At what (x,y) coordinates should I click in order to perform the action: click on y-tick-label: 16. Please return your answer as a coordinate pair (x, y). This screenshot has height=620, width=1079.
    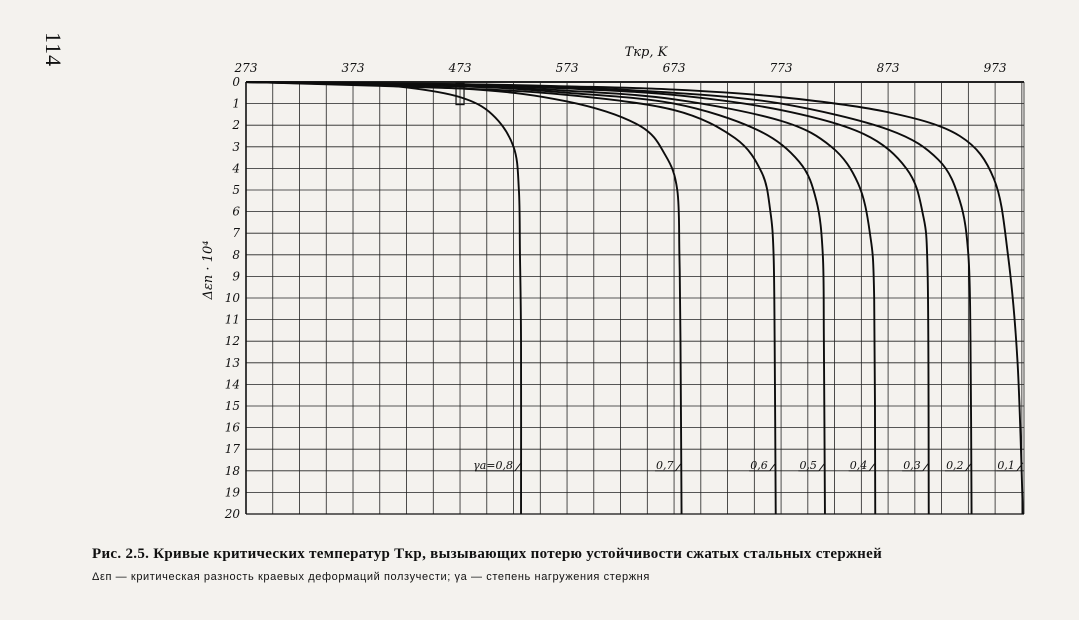
    Looking at the image, I should click on (233, 428).